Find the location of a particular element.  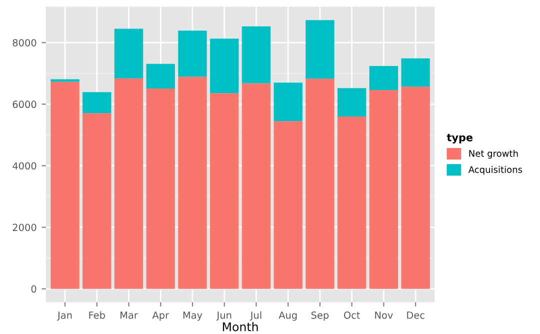

y-tick-label: 6000 is located at coordinates (24, 104).